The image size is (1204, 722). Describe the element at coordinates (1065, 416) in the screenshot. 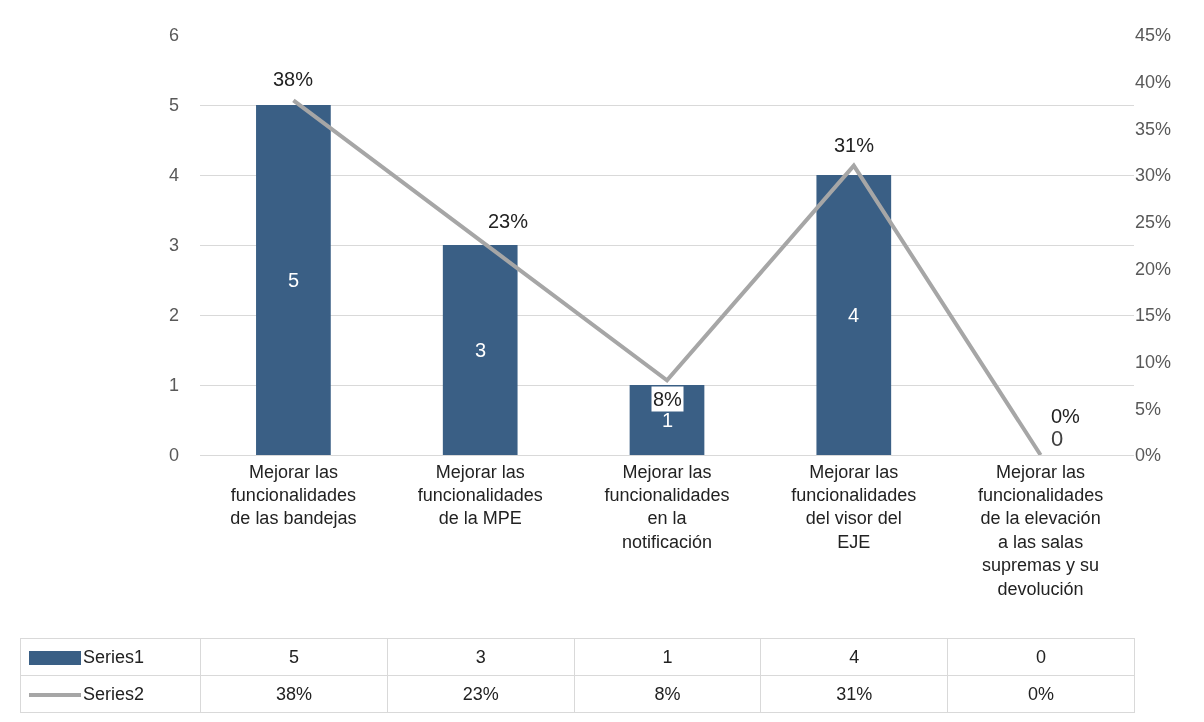

I see `text: 0%` at that location.